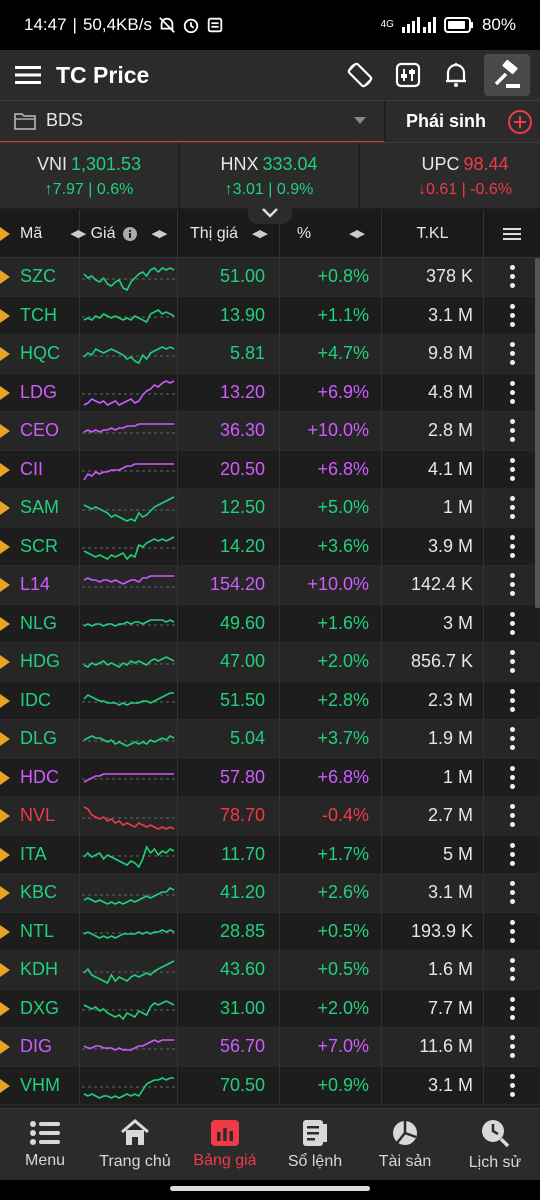 This screenshot has width=540, height=1200. What do you see at coordinates (270, 546) in the screenshot?
I see `table-row: SCR 14.20 +3.6% 3.9 M` at bounding box center [270, 546].